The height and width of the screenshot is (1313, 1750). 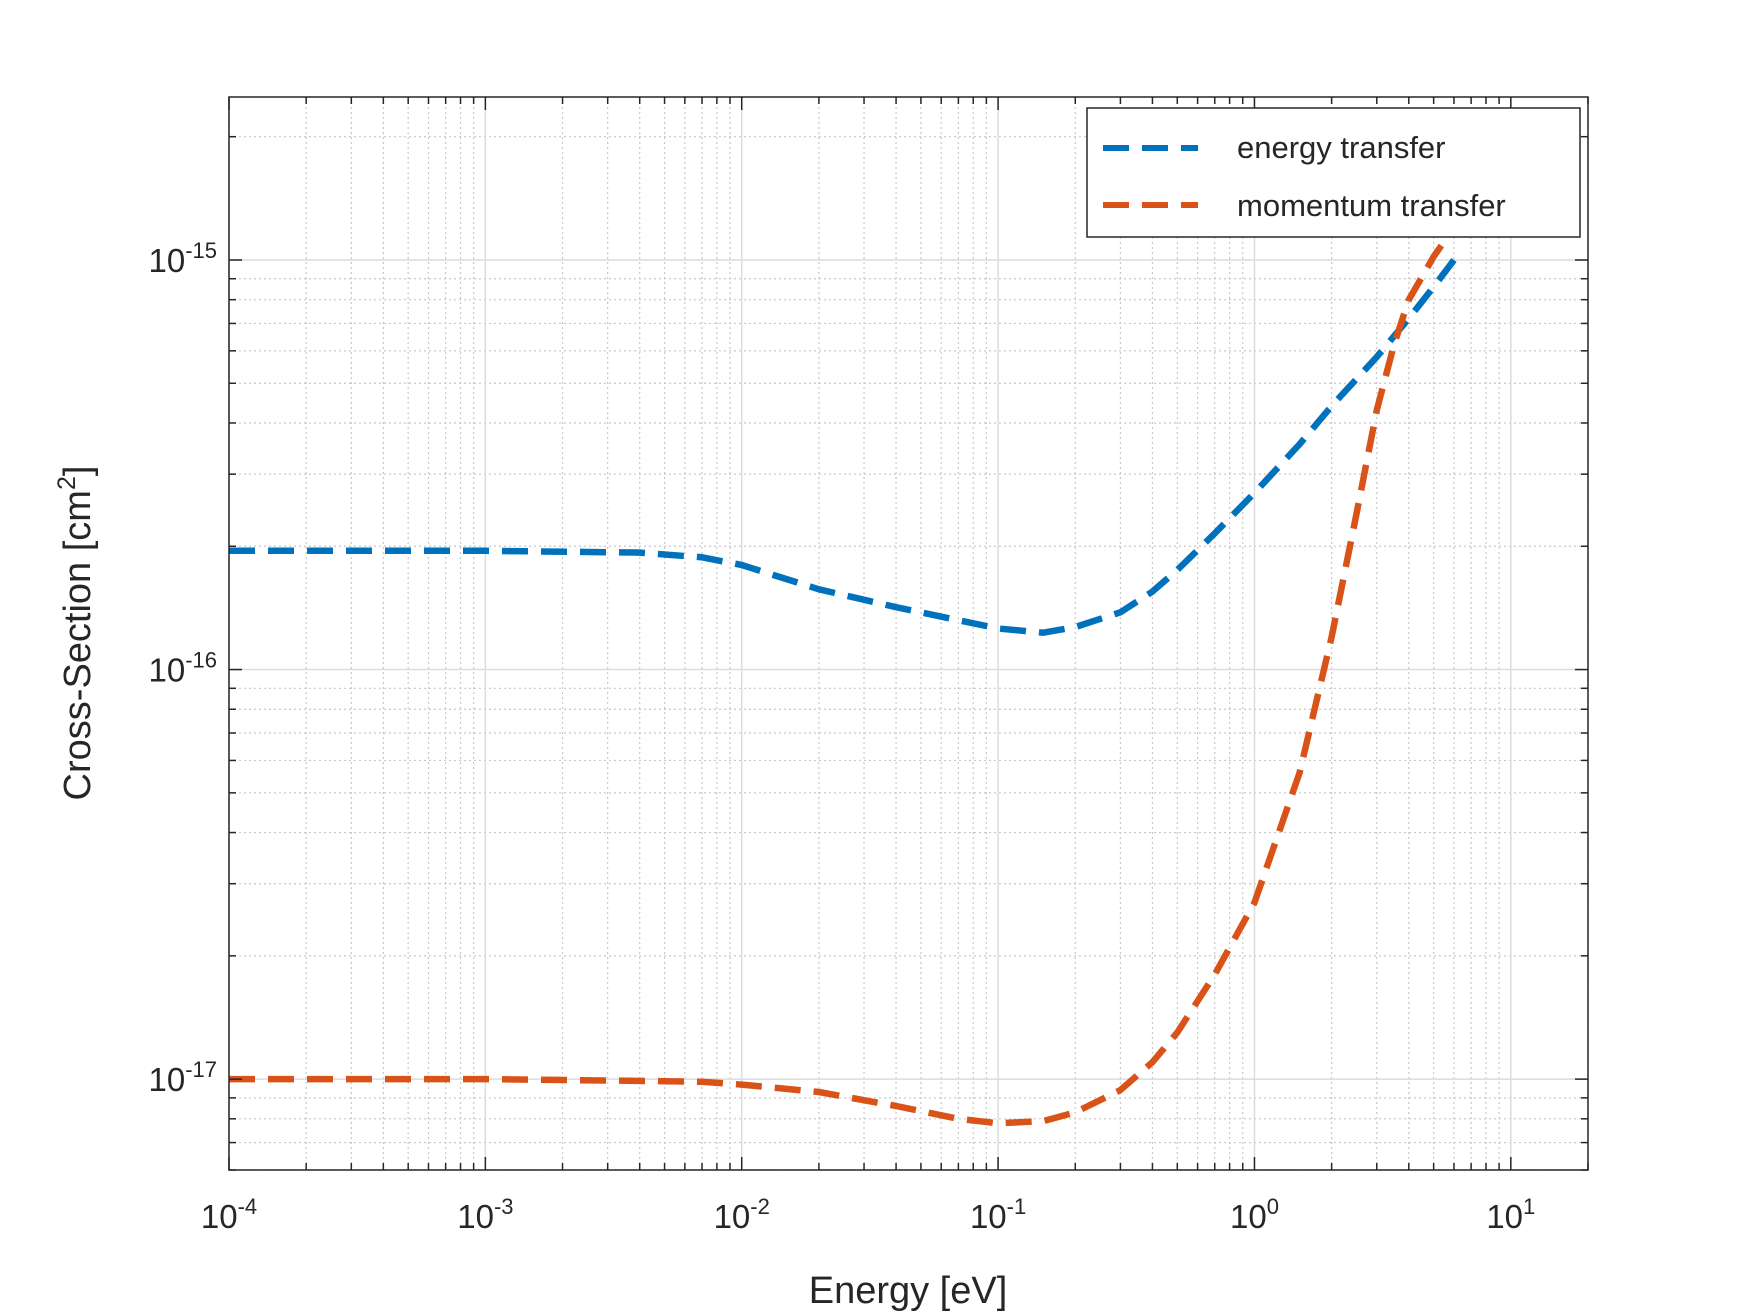 What do you see at coordinates (1371, 205) in the screenshot?
I see `legend-label-momentum-transfer: momentum transfer` at bounding box center [1371, 205].